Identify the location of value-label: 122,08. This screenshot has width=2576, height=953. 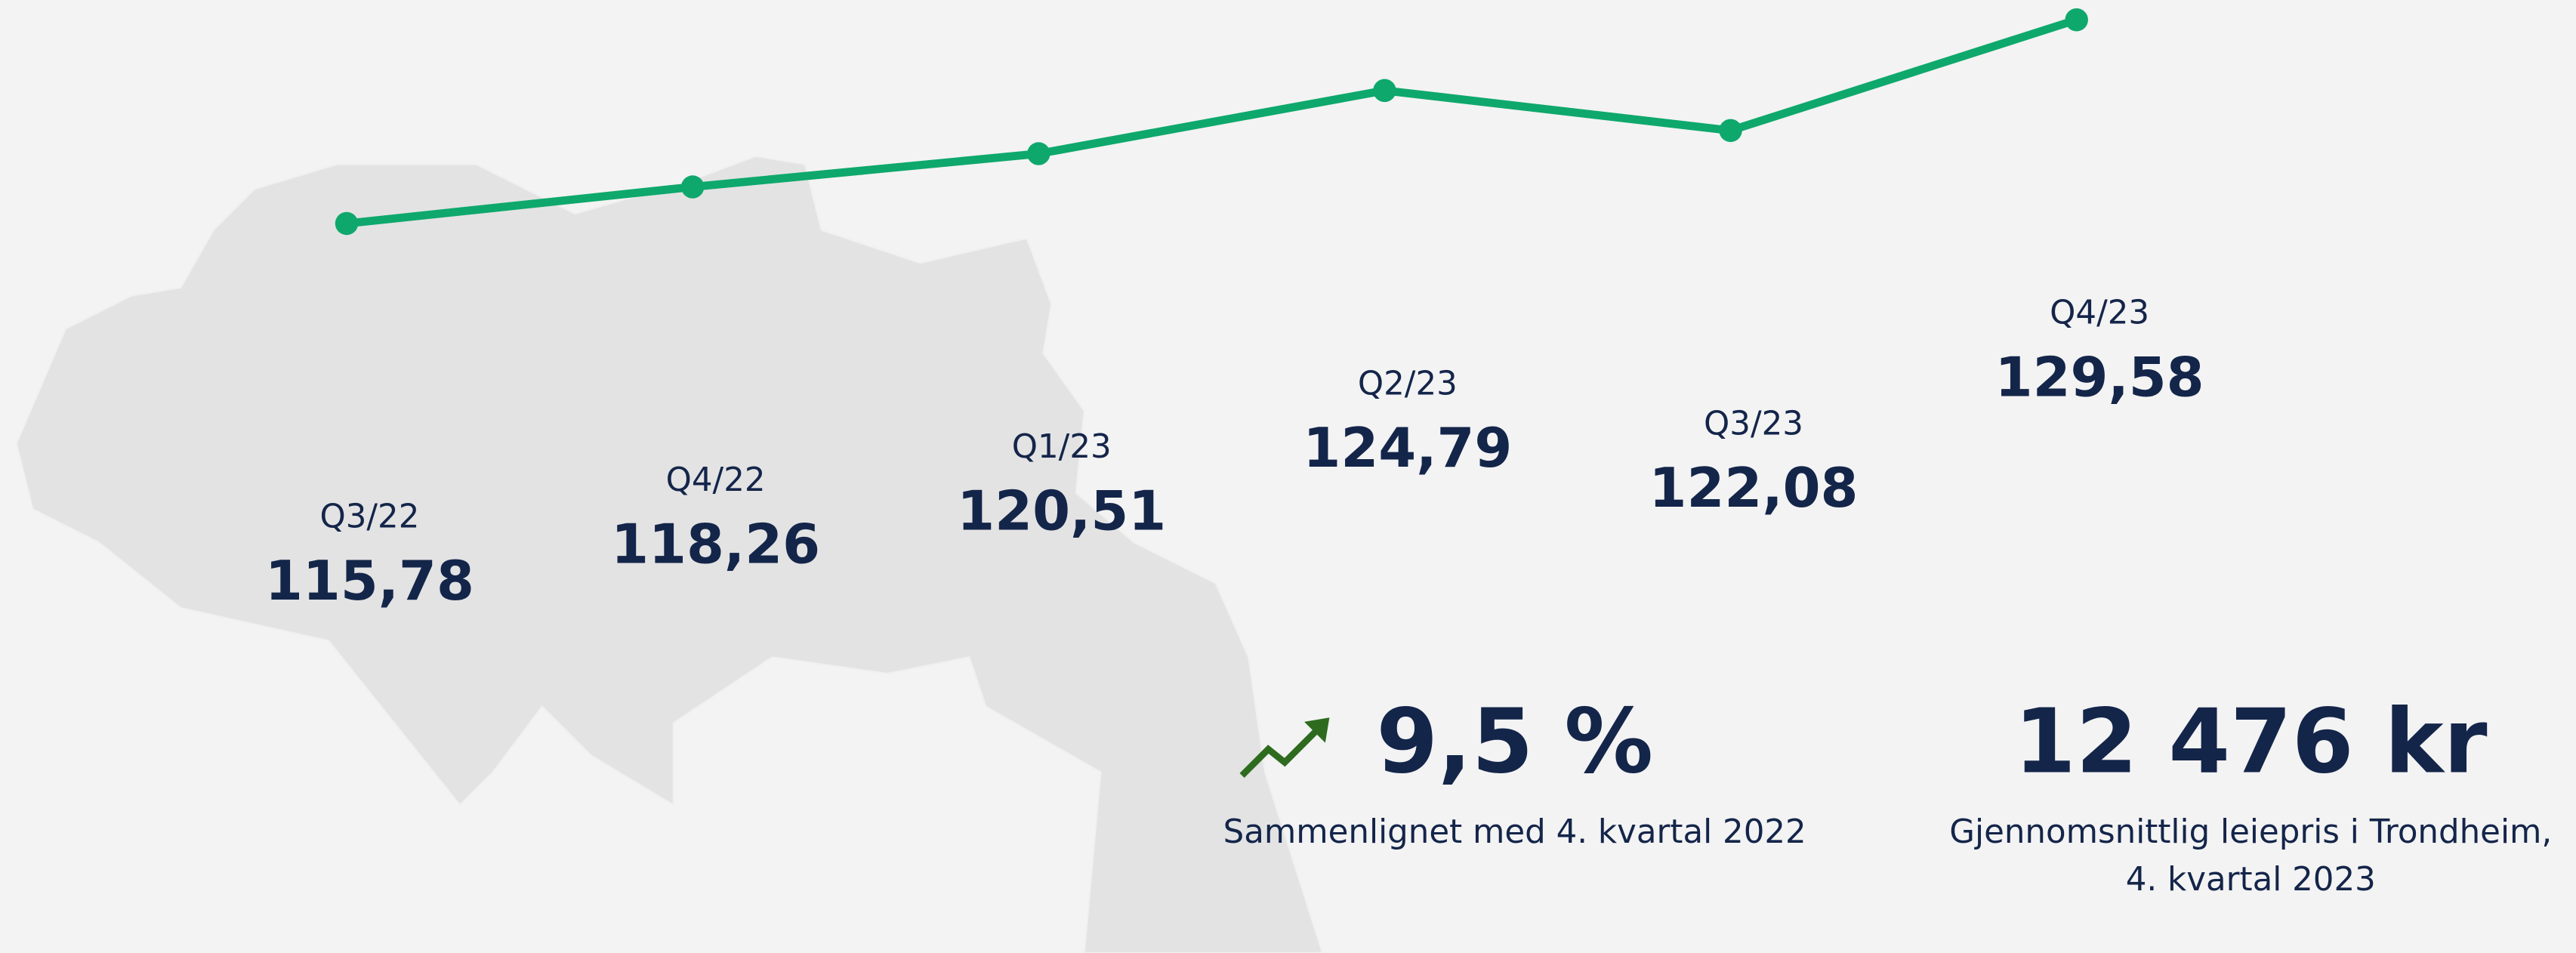
(1754, 488).